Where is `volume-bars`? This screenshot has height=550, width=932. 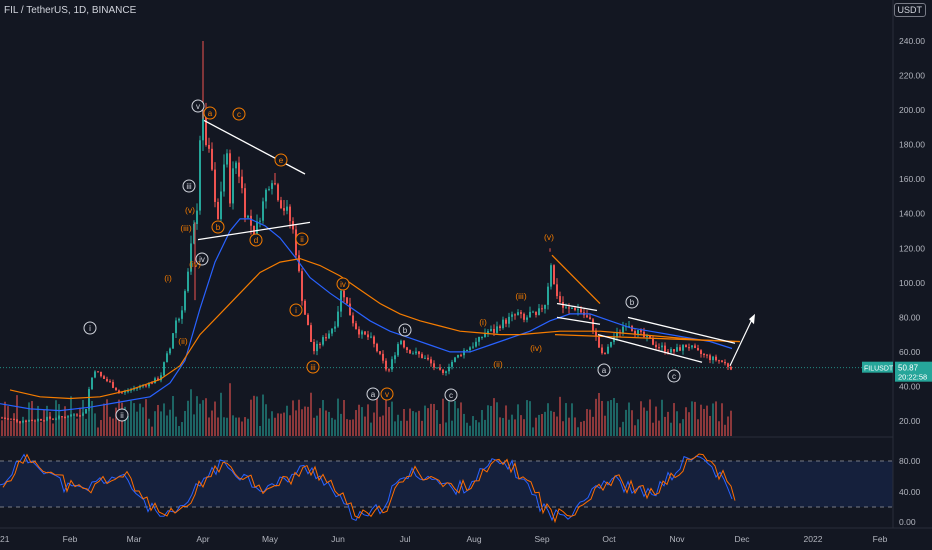 volume-bars is located at coordinates (366, 409).